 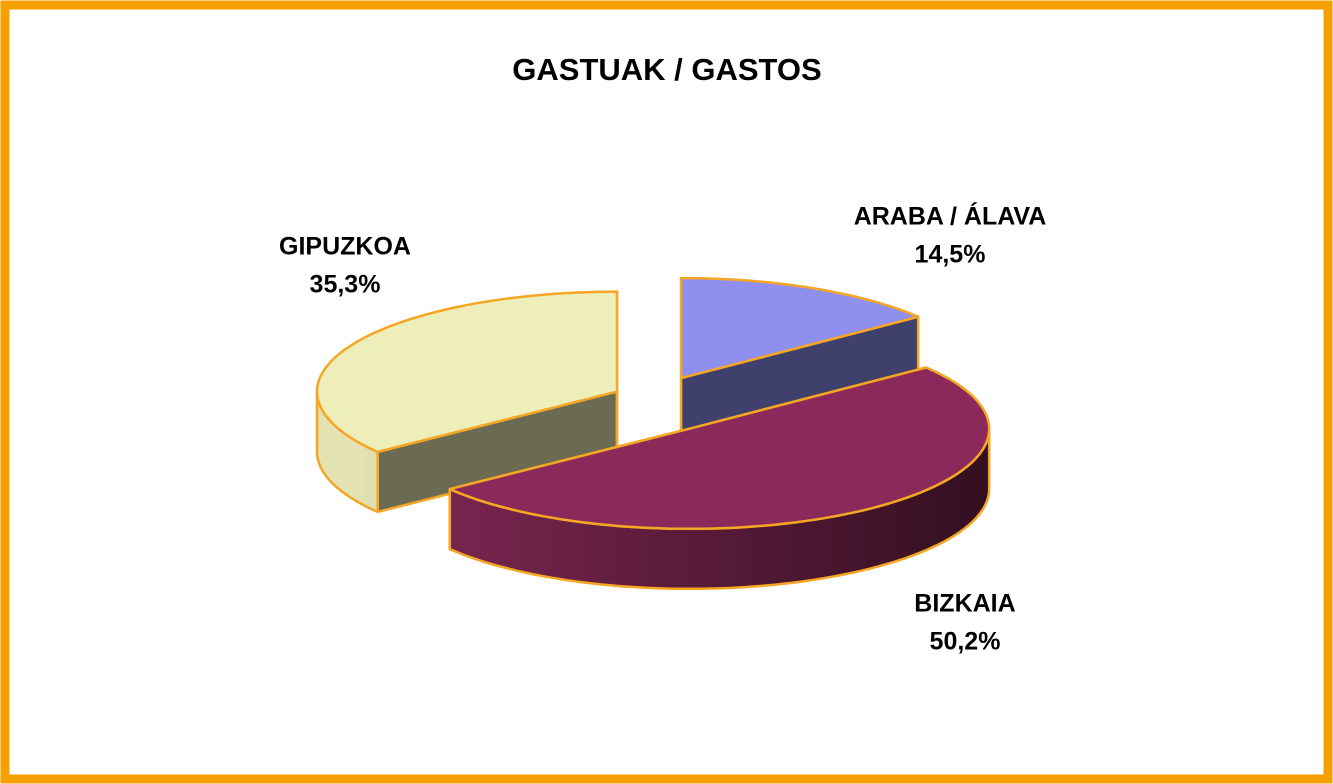 I want to click on slice-label: BIZKAIA, so click(x=964, y=604).